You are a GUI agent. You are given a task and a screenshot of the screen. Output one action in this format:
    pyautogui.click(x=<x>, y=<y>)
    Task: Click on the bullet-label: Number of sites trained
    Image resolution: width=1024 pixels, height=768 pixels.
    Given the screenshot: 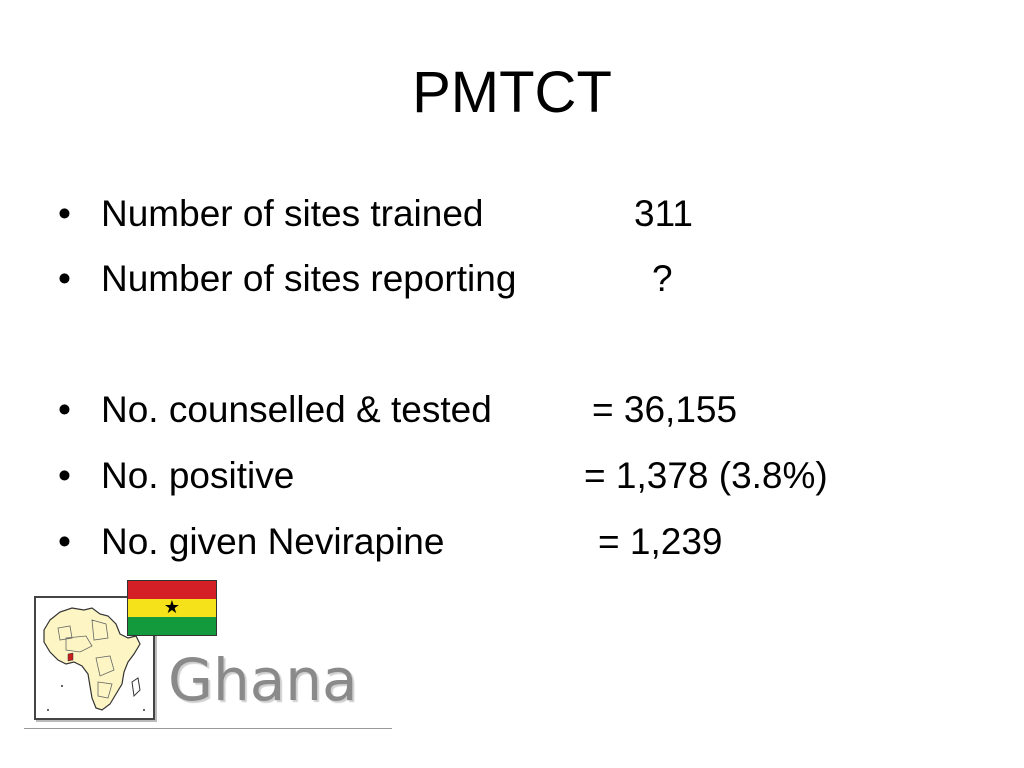 What is the action you would take?
    pyautogui.click(x=292, y=213)
    